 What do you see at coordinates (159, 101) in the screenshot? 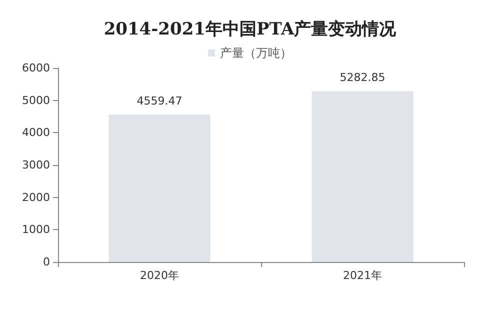
I see `data-label: 4559.47` at bounding box center [159, 101].